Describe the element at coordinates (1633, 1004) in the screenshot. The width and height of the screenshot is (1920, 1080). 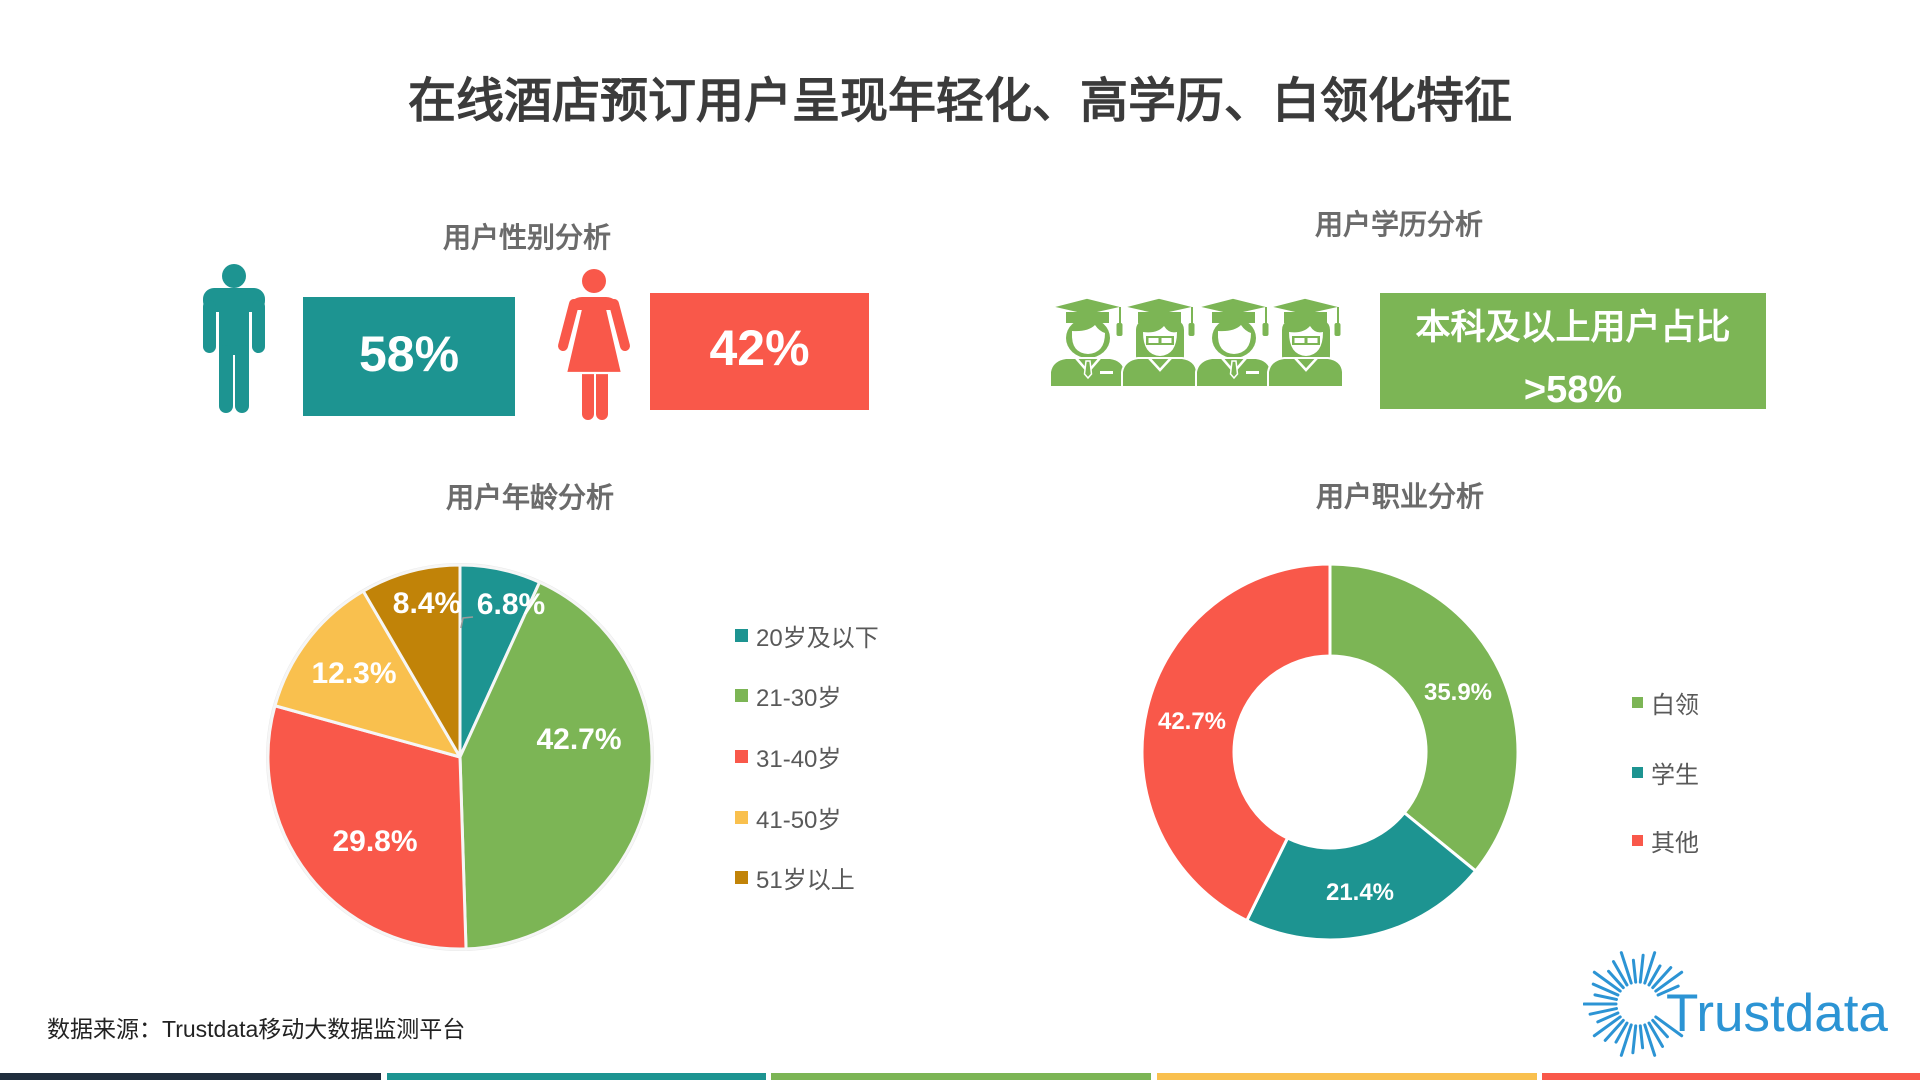
I see `sunburst-icon` at that location.